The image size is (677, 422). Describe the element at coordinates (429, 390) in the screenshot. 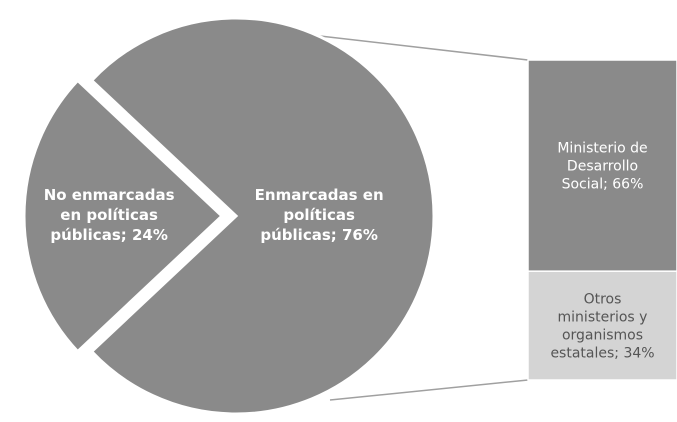

I see `connector-line-bottom` at that location.